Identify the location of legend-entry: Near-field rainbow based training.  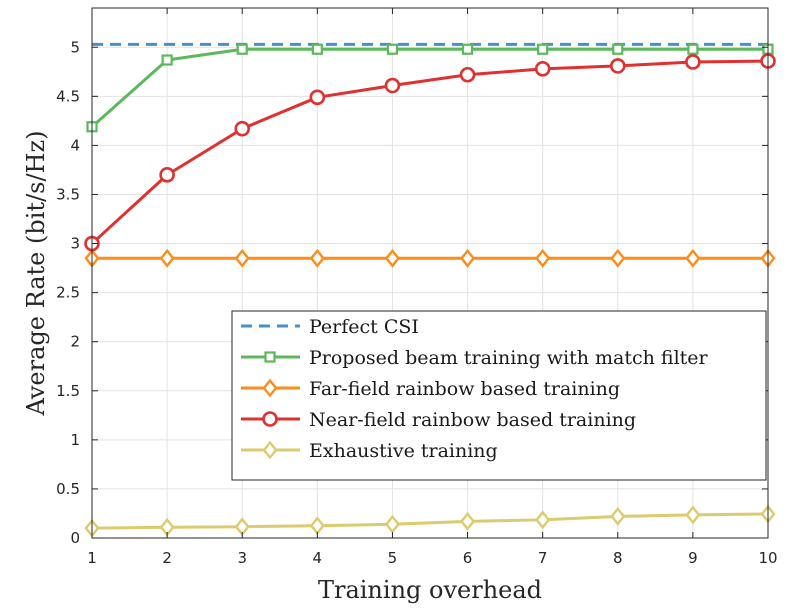
(438, 420).